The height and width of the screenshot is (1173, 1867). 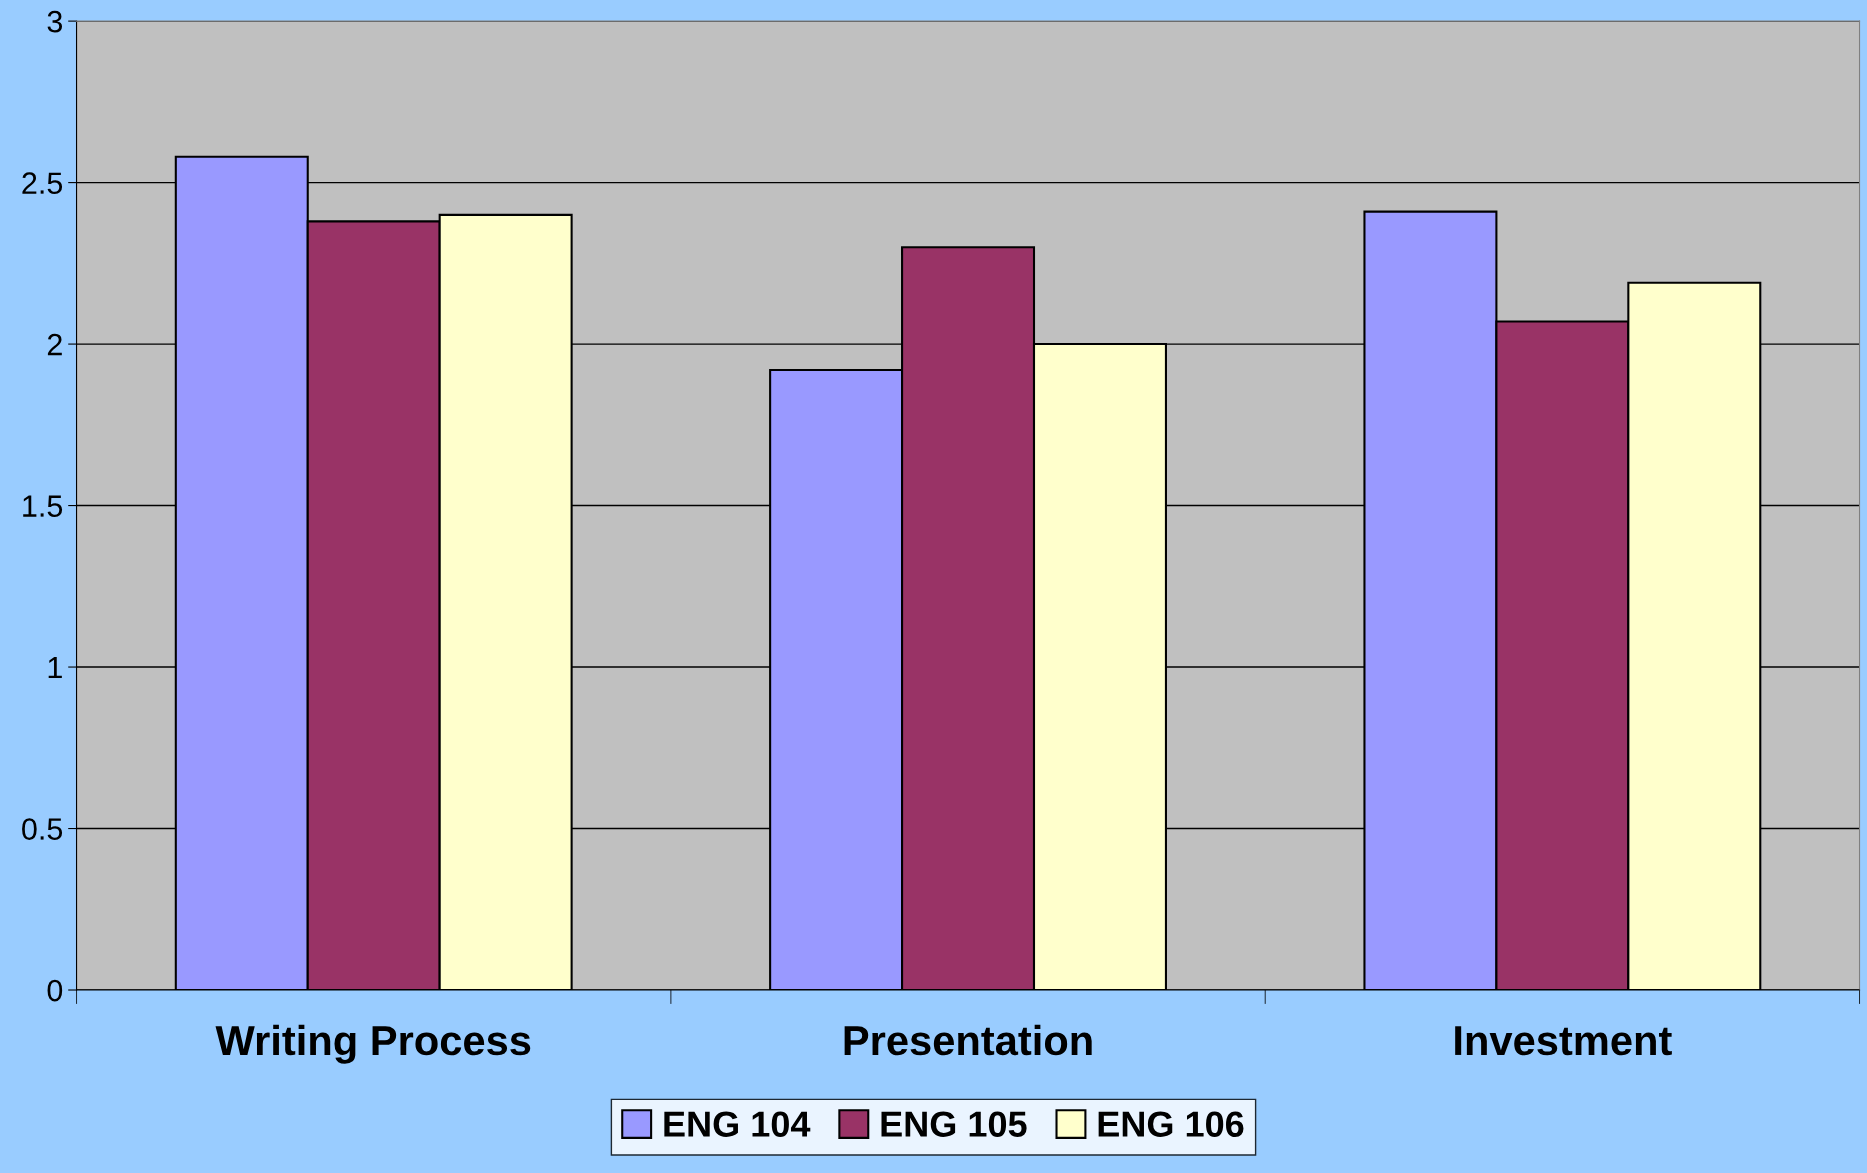 I want to click on legend-label: ENG 106, so click(x=1171, y=1124).